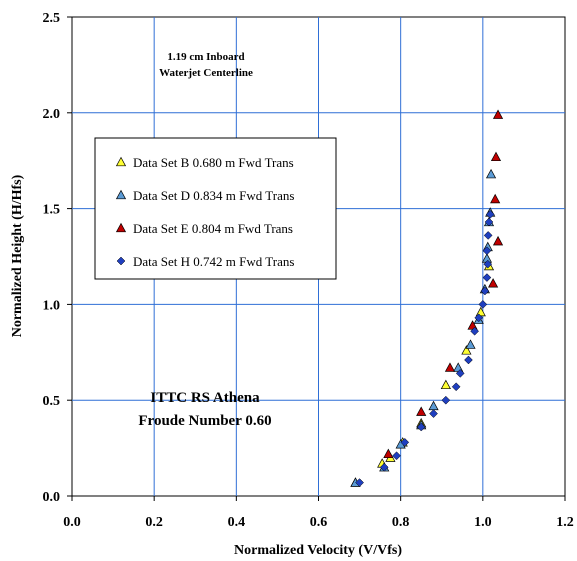  Describe the element at coordinates (52, 497) in the screenshot. I see `y-tick-label: 0.0` at that location.